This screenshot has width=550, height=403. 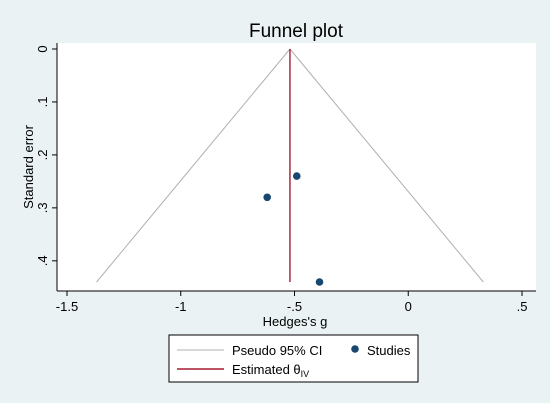 I want to click on x-tick-label: 0, so click(x=408, y=306).